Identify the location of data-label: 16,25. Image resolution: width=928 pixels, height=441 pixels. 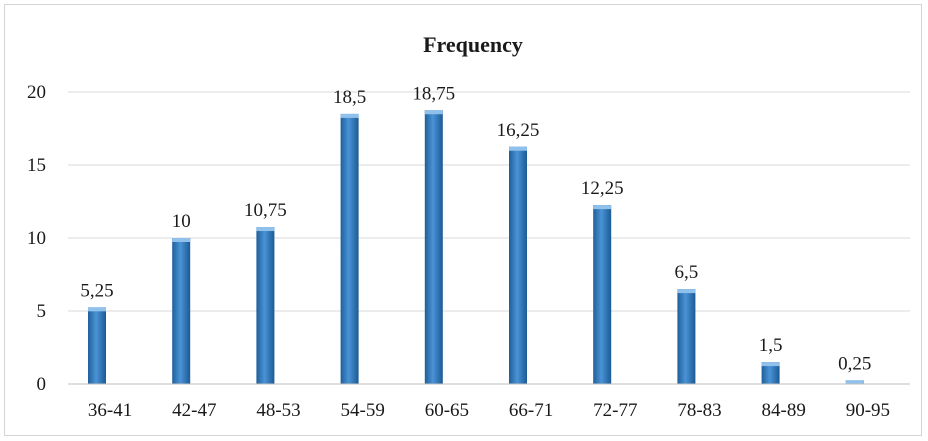
(518, 130).